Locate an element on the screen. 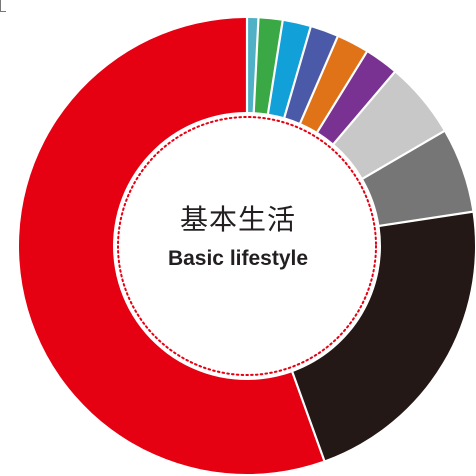 The width and height of the screenshot is (476, 476). crop-mark is located at coordinates (3, 6).